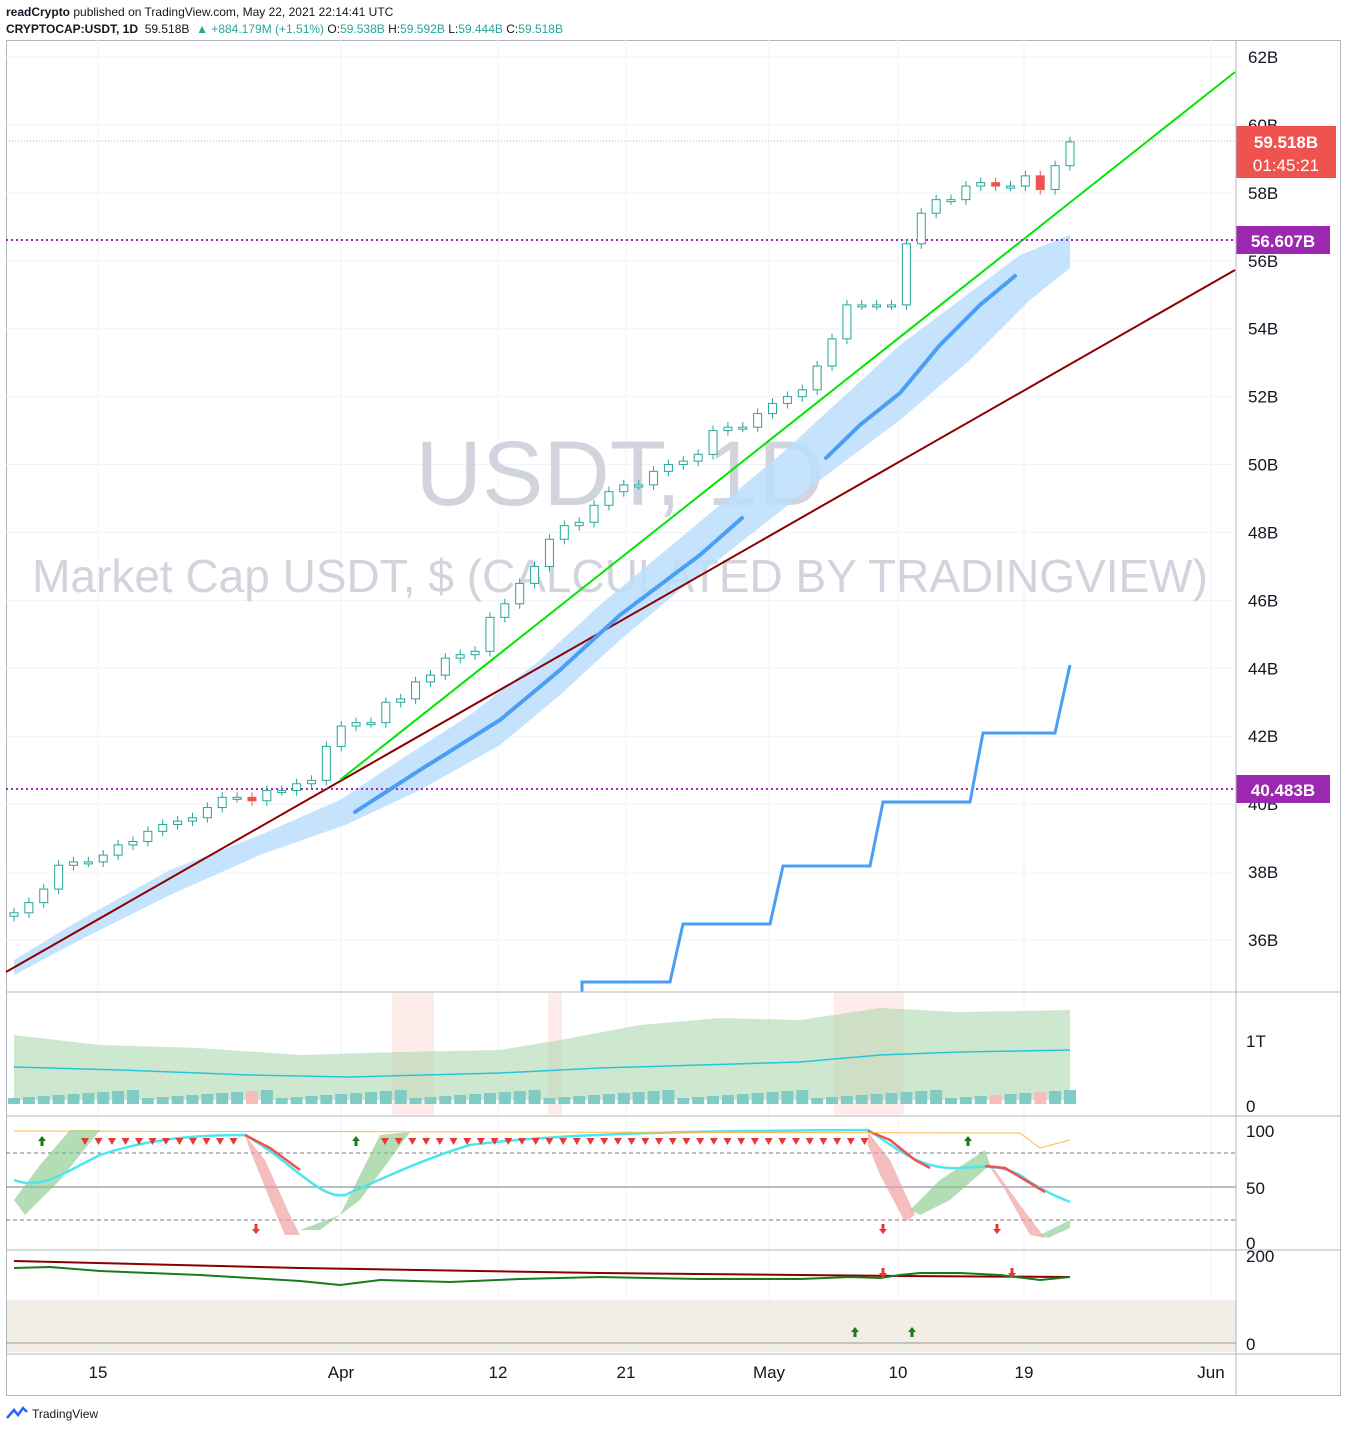 The height and width of the screenshot is (1433, 1348). What do you see at coordinates (1263, 872) in the screenshot?
I see `price-tick: 38B` at bounding box center [1263, 872].